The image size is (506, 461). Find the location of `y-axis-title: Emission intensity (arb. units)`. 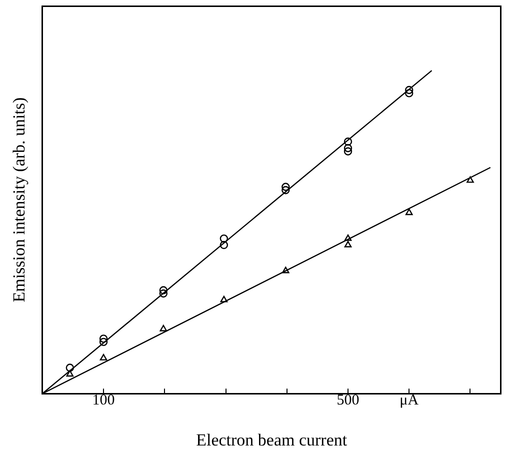

y-axis-title: Emission intensity (arb. units) is located at coordinates (19, 199).